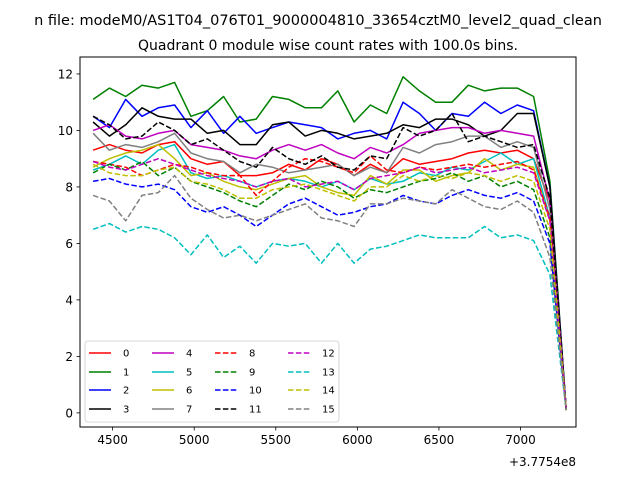 The width and height of the screenshot is (640, 480). Describe the element at coordinates (357, 440) in the screenshot. I see `x-tick-label: 6000` at that location.